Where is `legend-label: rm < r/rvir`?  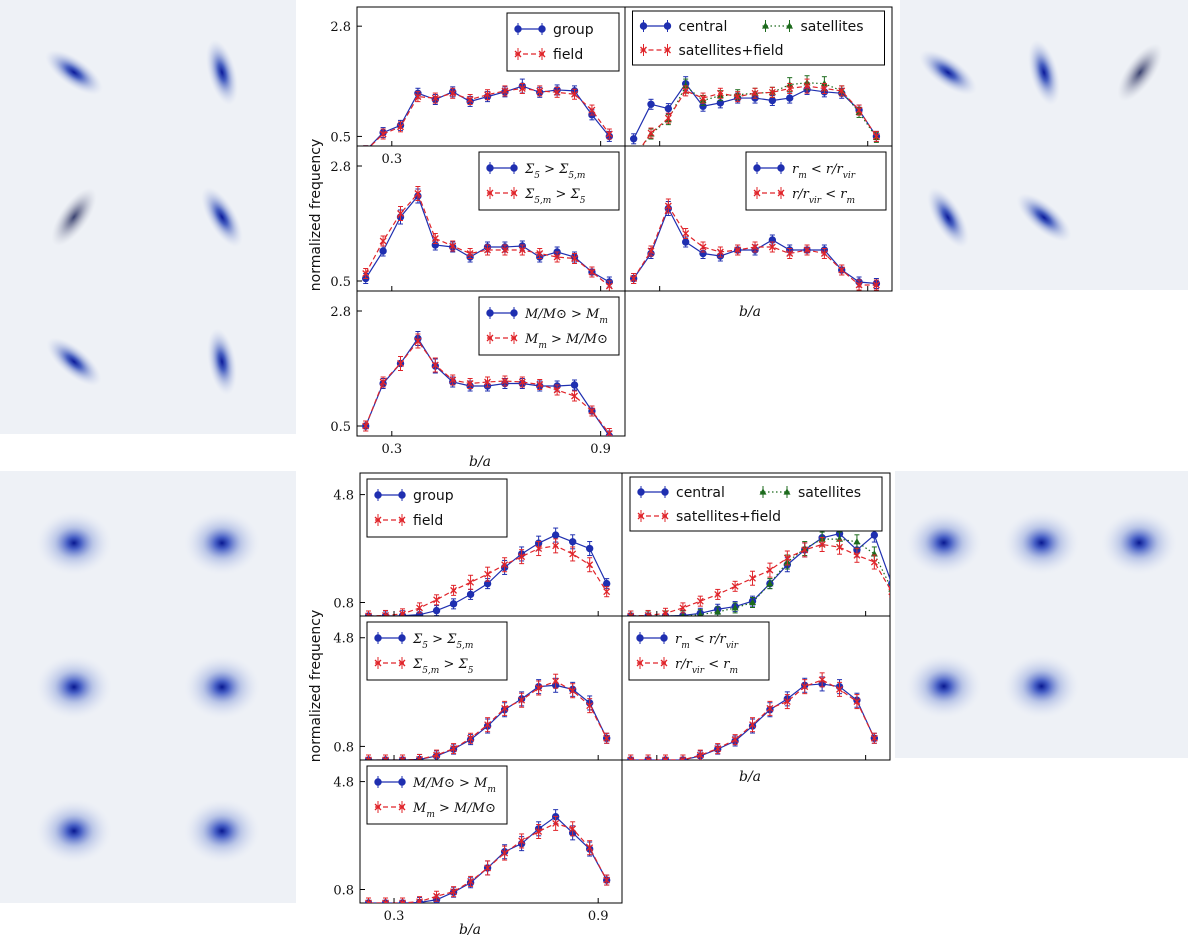
legend-label: rm < r/rvir is located at coordinates (707, 641).